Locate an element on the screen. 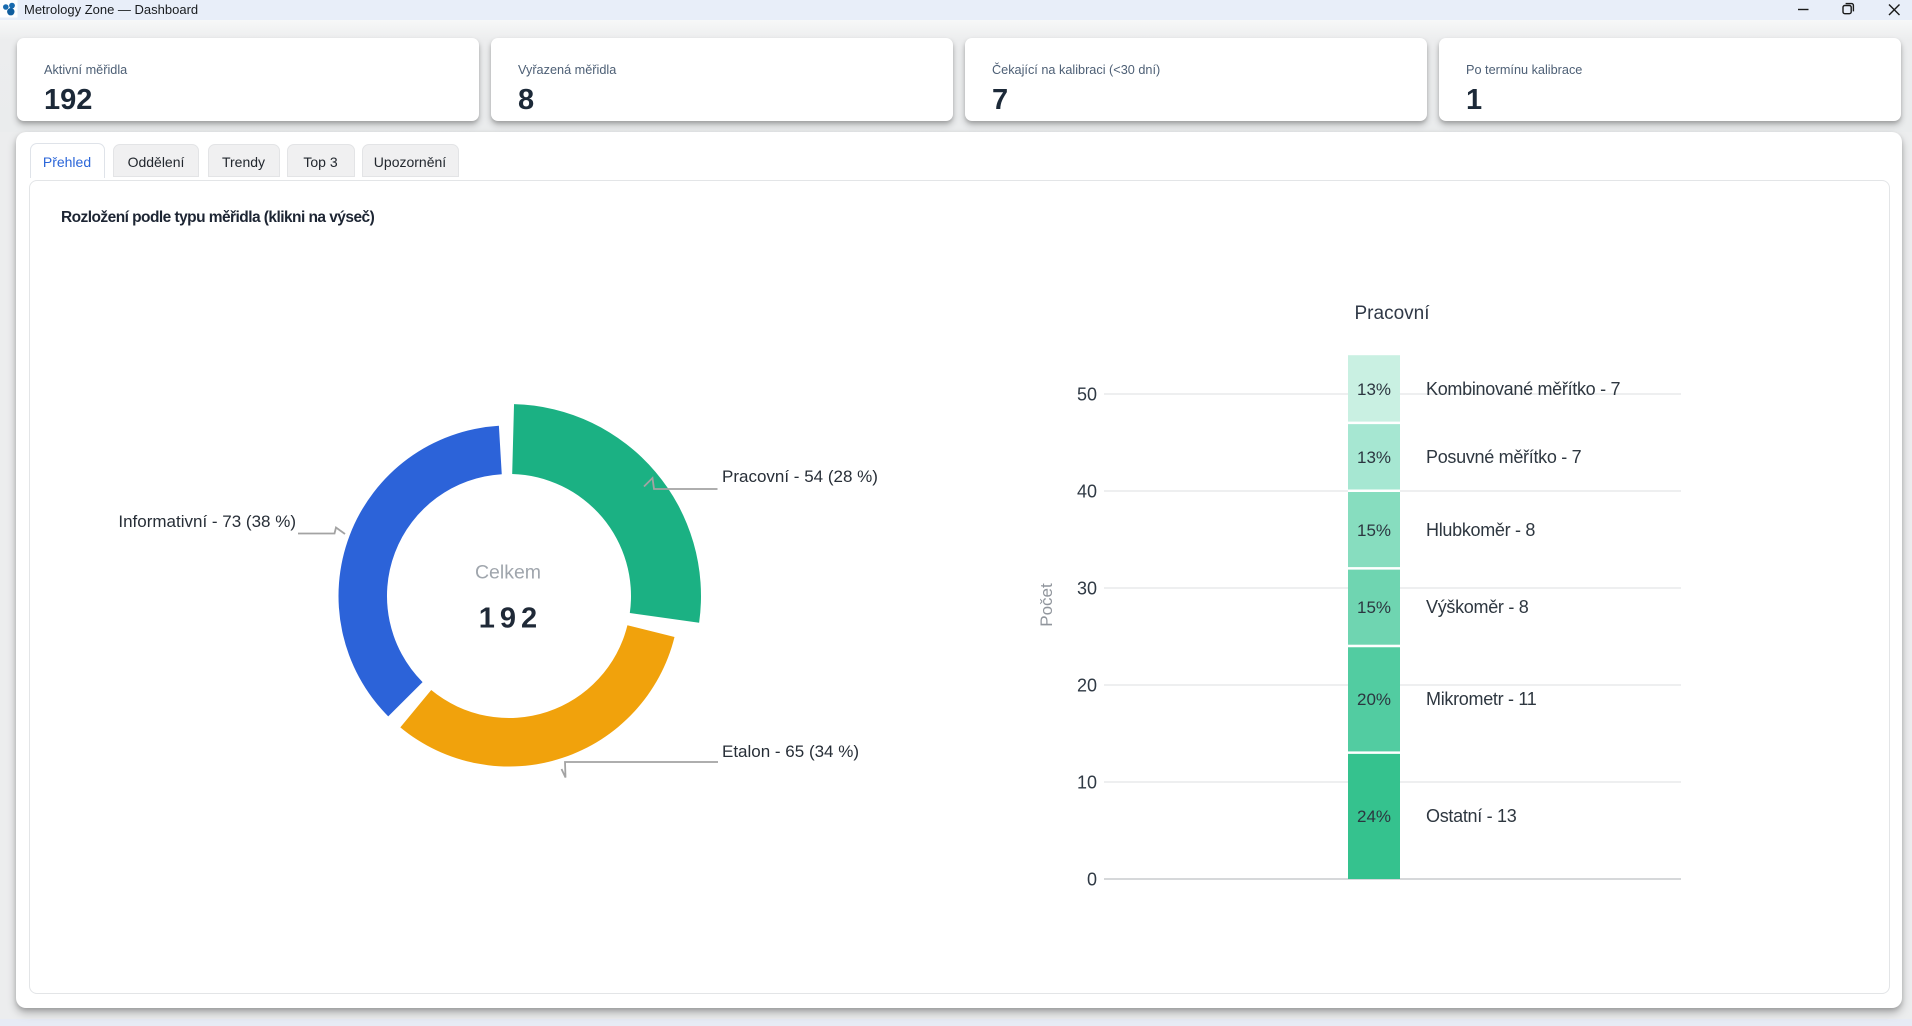 Image resolution: width=1912 pixels, height=1026 pixels. svg-text: Mikrometr - 11 is located at coordinates (1481, 699).